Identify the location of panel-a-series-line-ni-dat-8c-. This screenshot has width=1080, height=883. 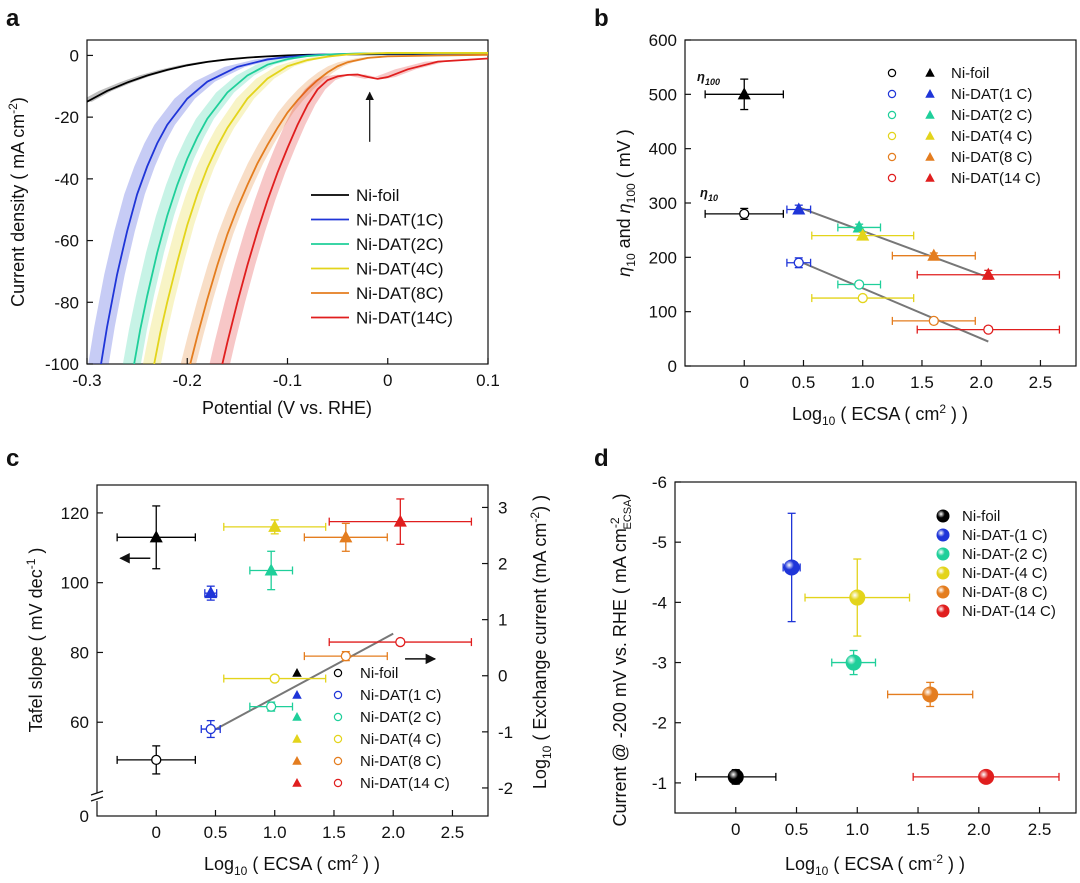
(338, 208).